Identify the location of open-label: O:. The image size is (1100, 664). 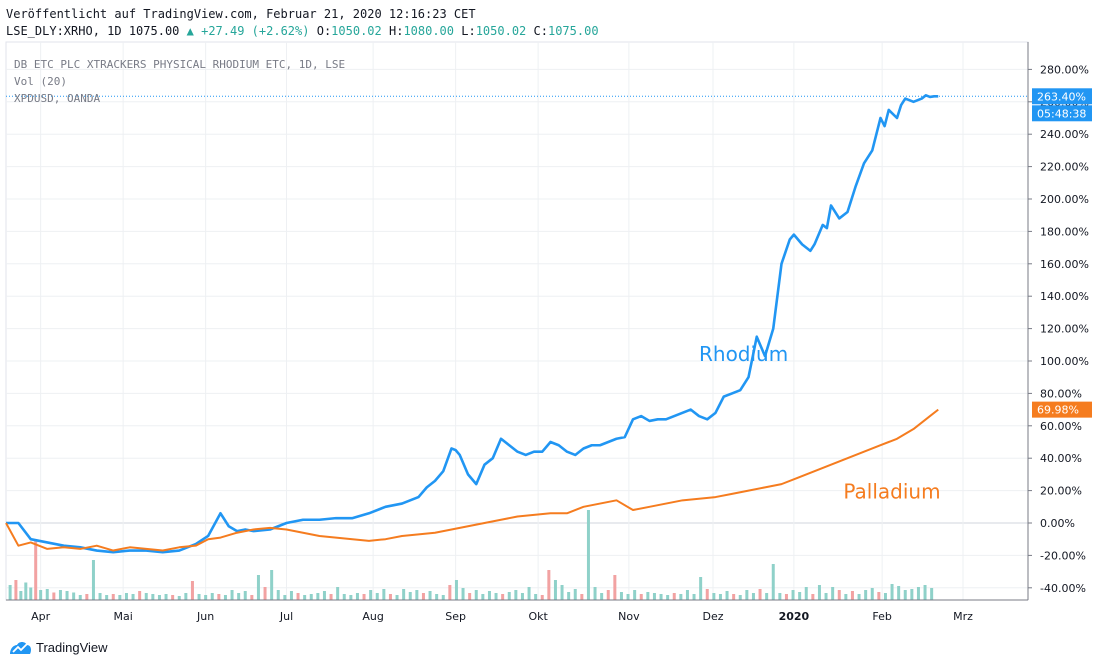
(324, 31).